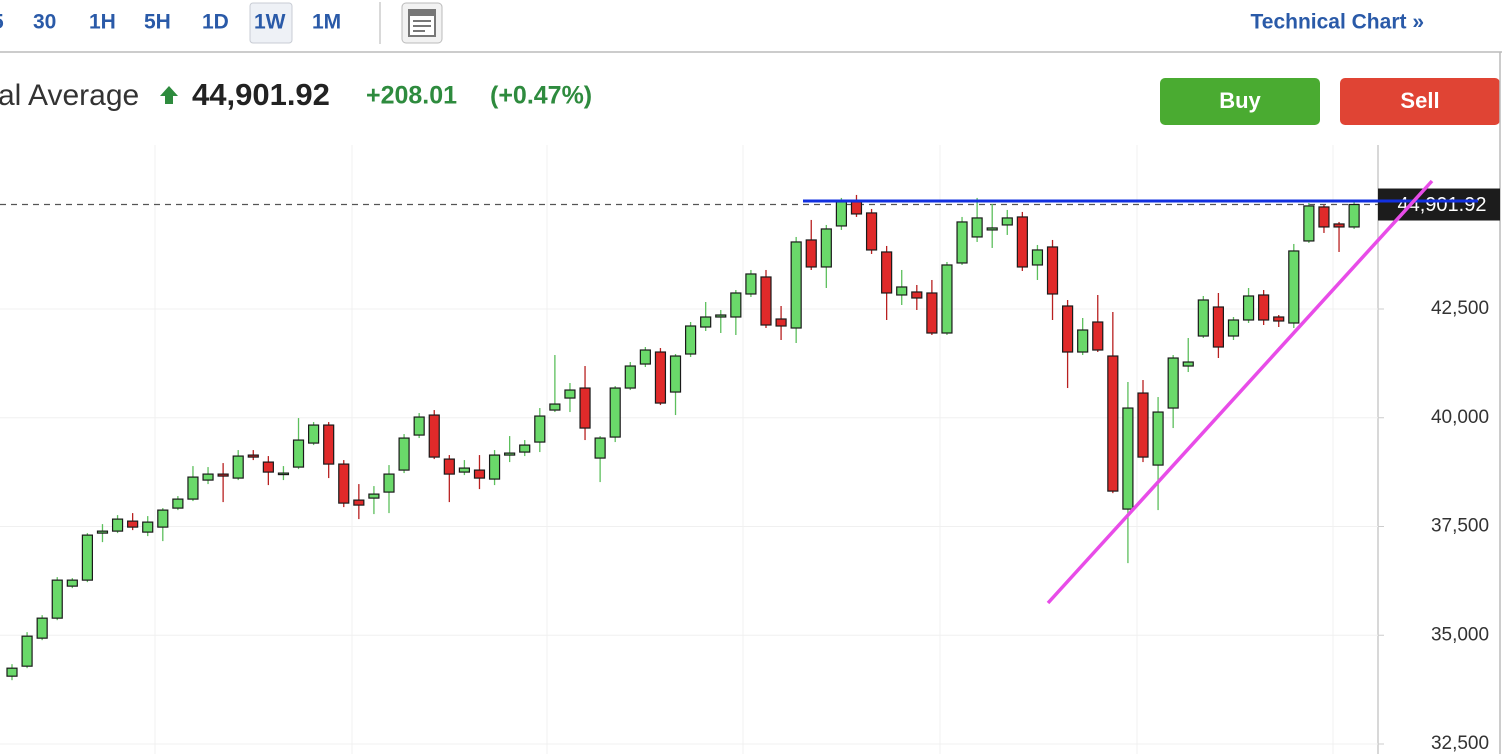 The width and height of the screenshot is (1502, 754). I want to click on interval-button: 5H, so click(157, 22).